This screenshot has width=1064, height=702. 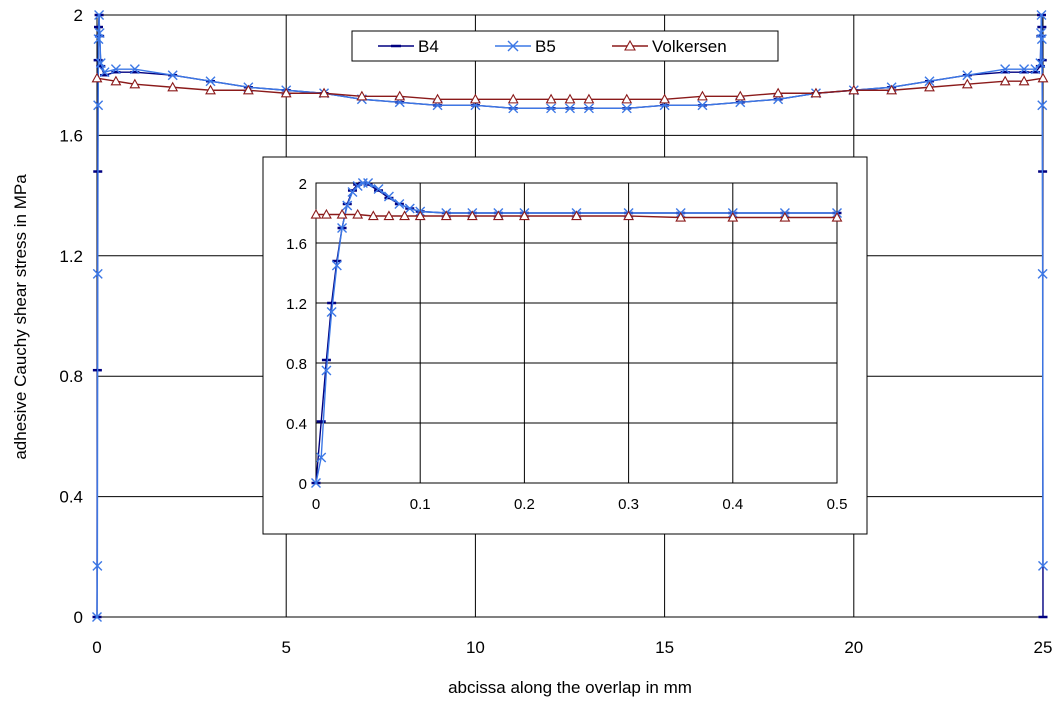 What do you see at coordinates (71, 376) in the screenshot?
I see `y-tick-label: 0.8` at bounding box center [71, 376].